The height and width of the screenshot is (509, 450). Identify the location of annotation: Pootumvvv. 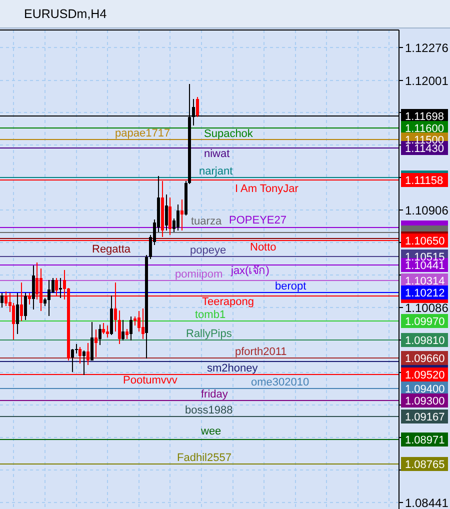
(150, 380).